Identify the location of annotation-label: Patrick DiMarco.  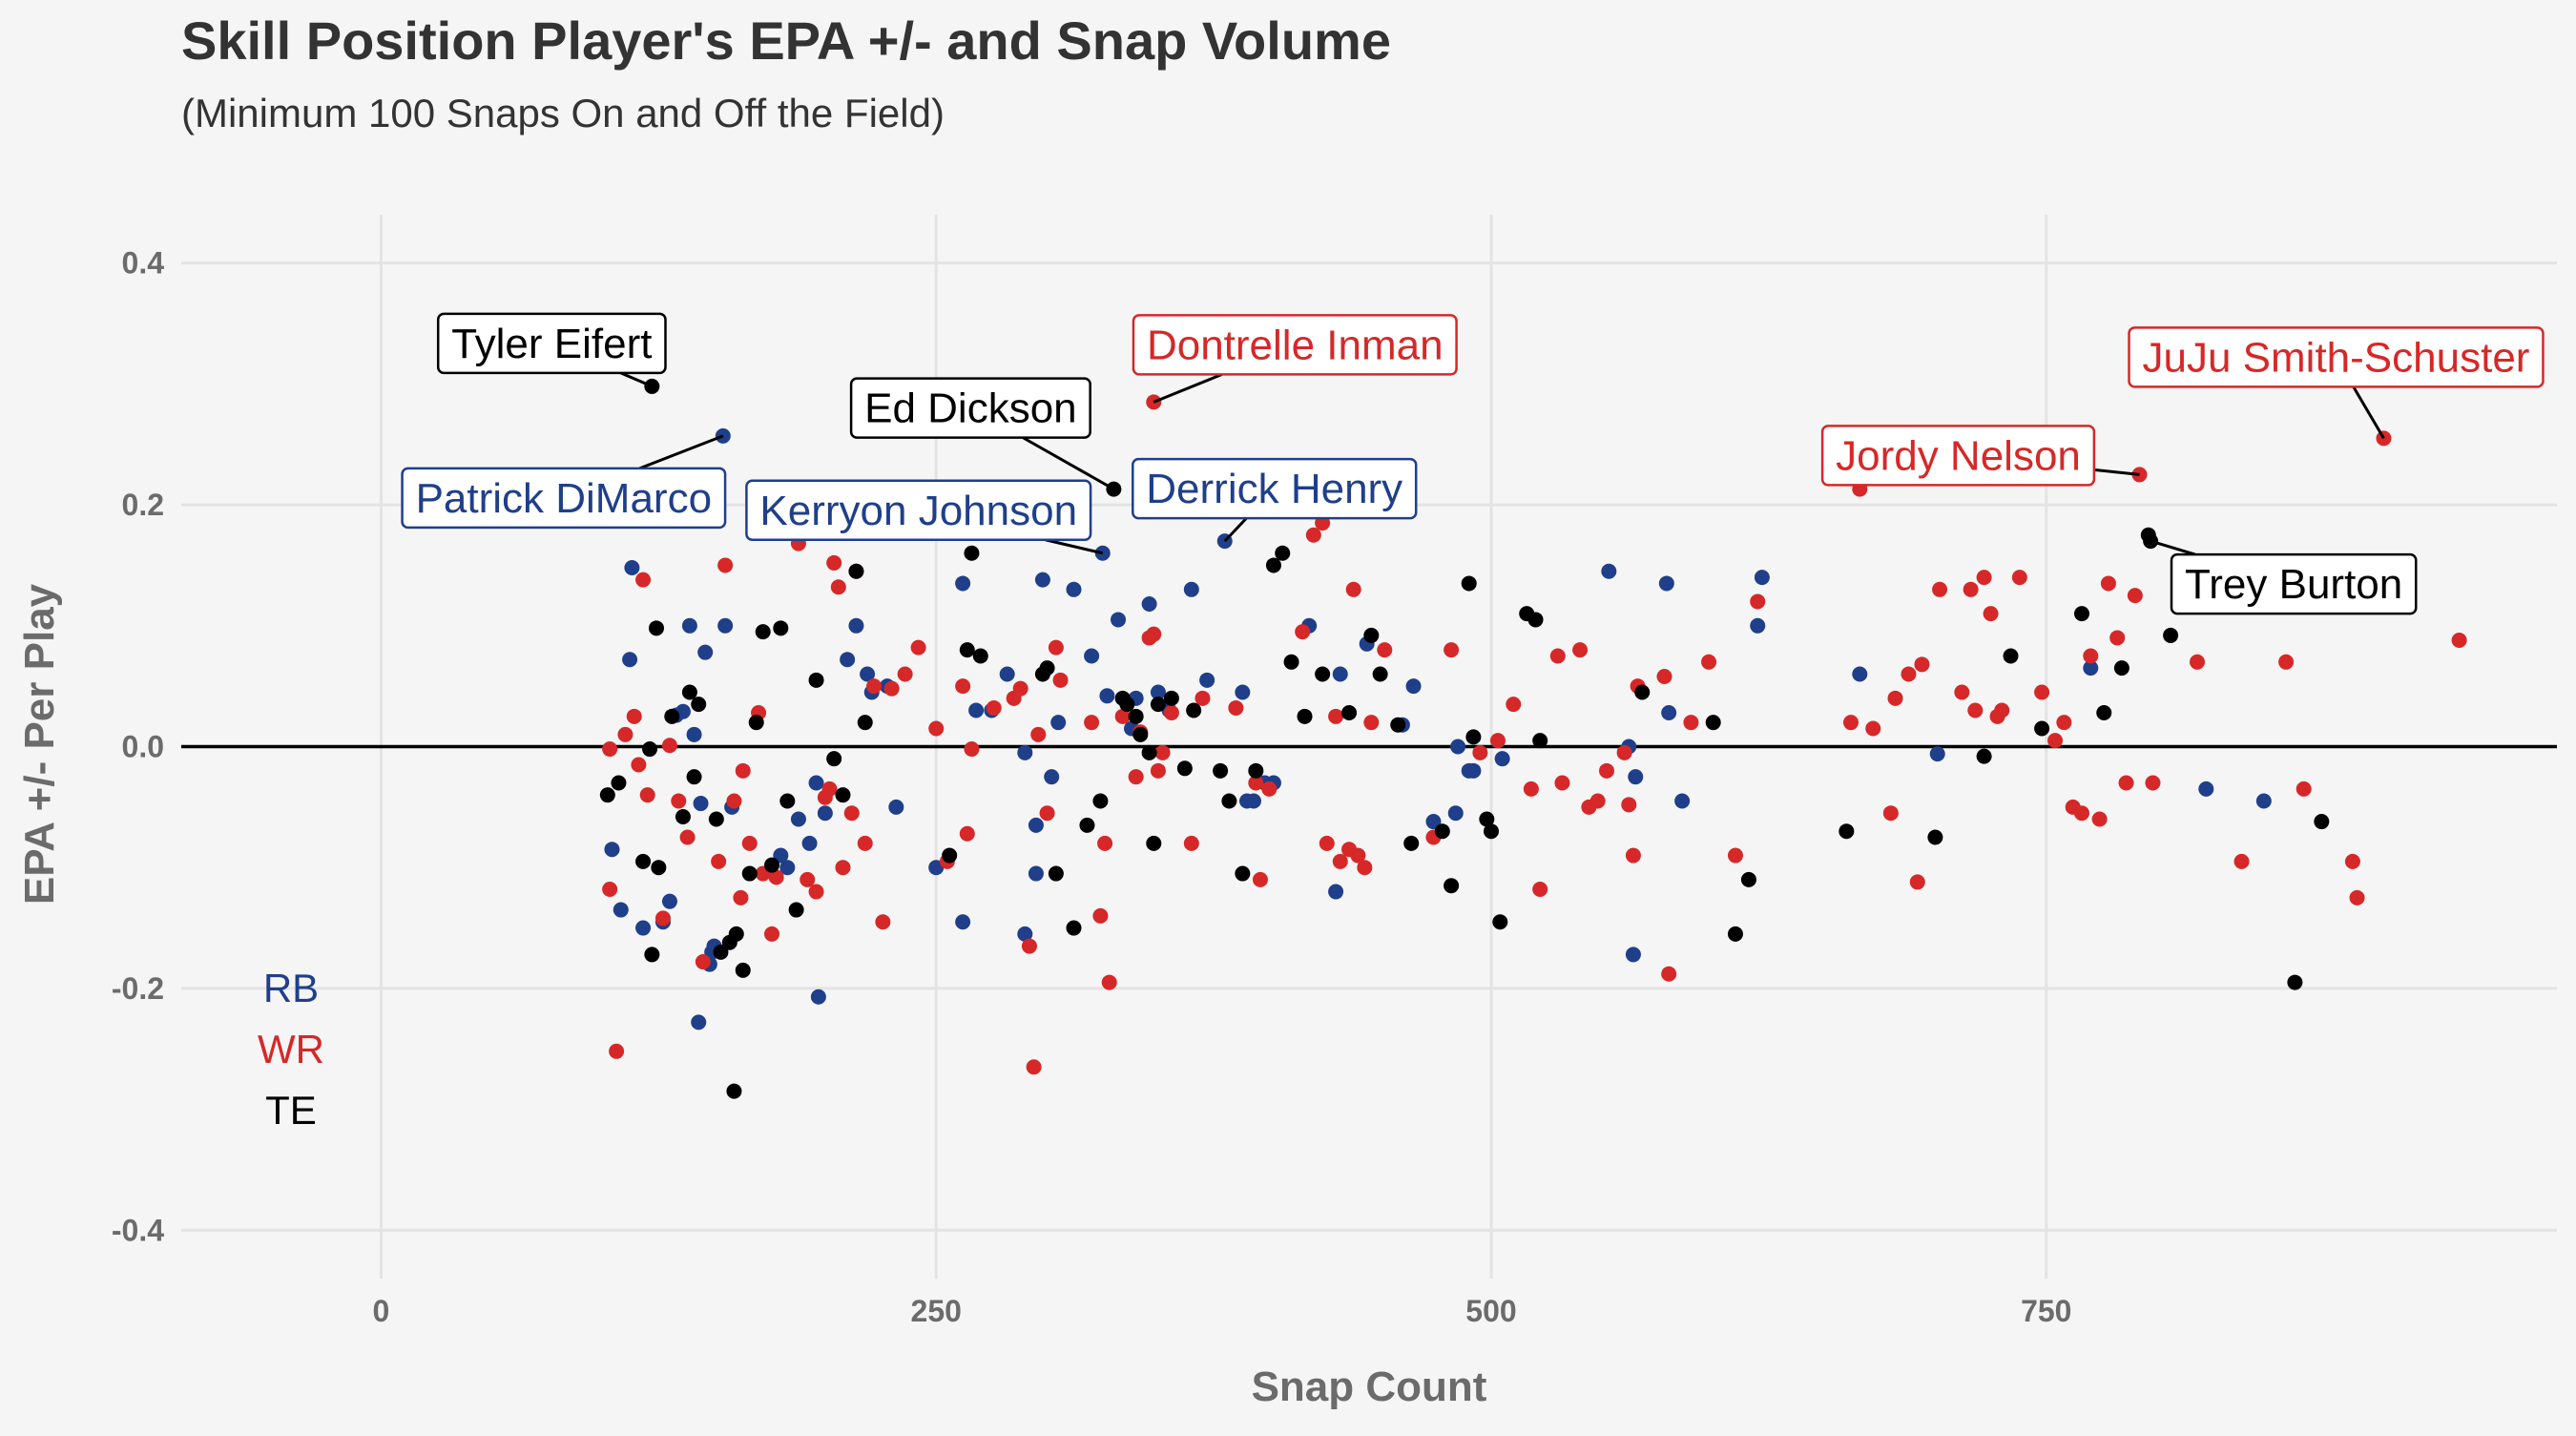
(564, 482).